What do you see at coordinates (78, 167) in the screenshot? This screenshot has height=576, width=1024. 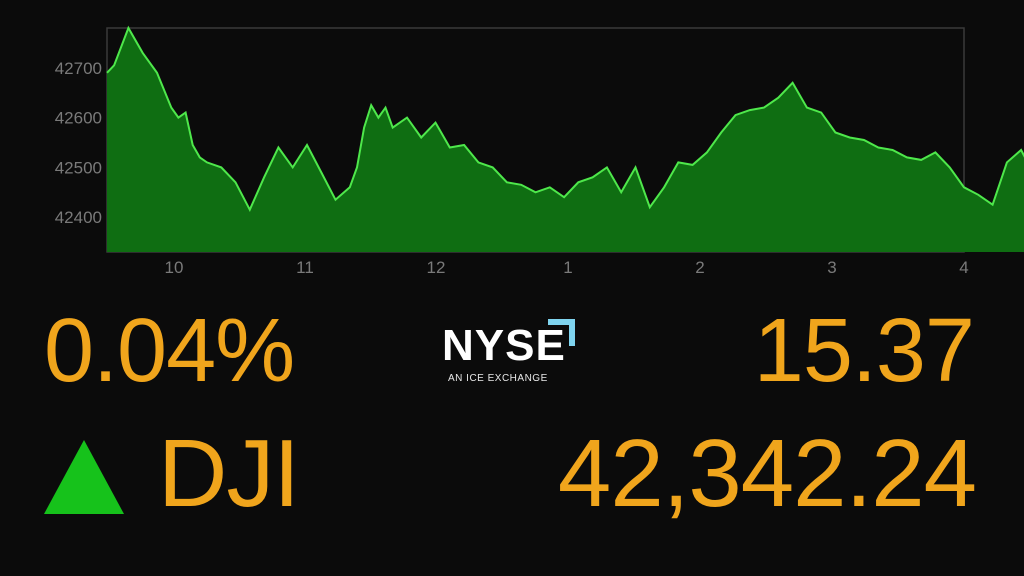 I see `y-tick-label: 42500` at bounding box center [78, 167].